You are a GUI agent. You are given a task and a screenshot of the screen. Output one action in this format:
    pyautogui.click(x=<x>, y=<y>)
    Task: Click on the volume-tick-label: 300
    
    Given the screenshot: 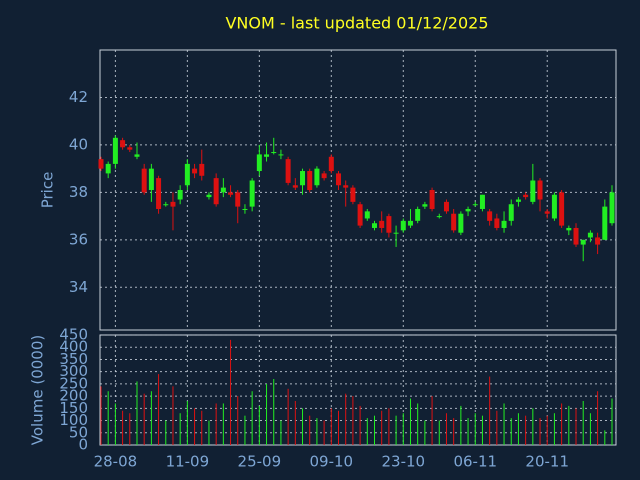 What is the action you would take?
    pyautogui.click(x=73, y=371)
    